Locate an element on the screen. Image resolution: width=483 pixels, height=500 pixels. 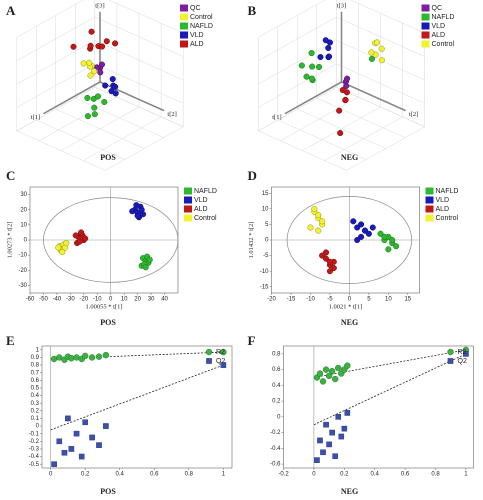
x-tick-label: 10 is located at coordinates (124, 300).